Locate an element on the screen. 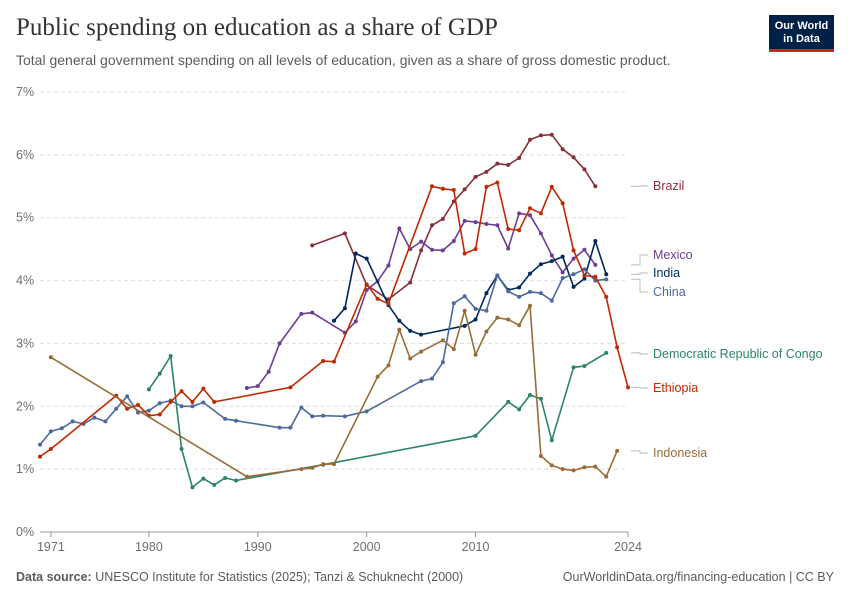 This screenshot has height=600, width=850. series-label-indonesia: Indonesia is located at coordinates (680, 453).